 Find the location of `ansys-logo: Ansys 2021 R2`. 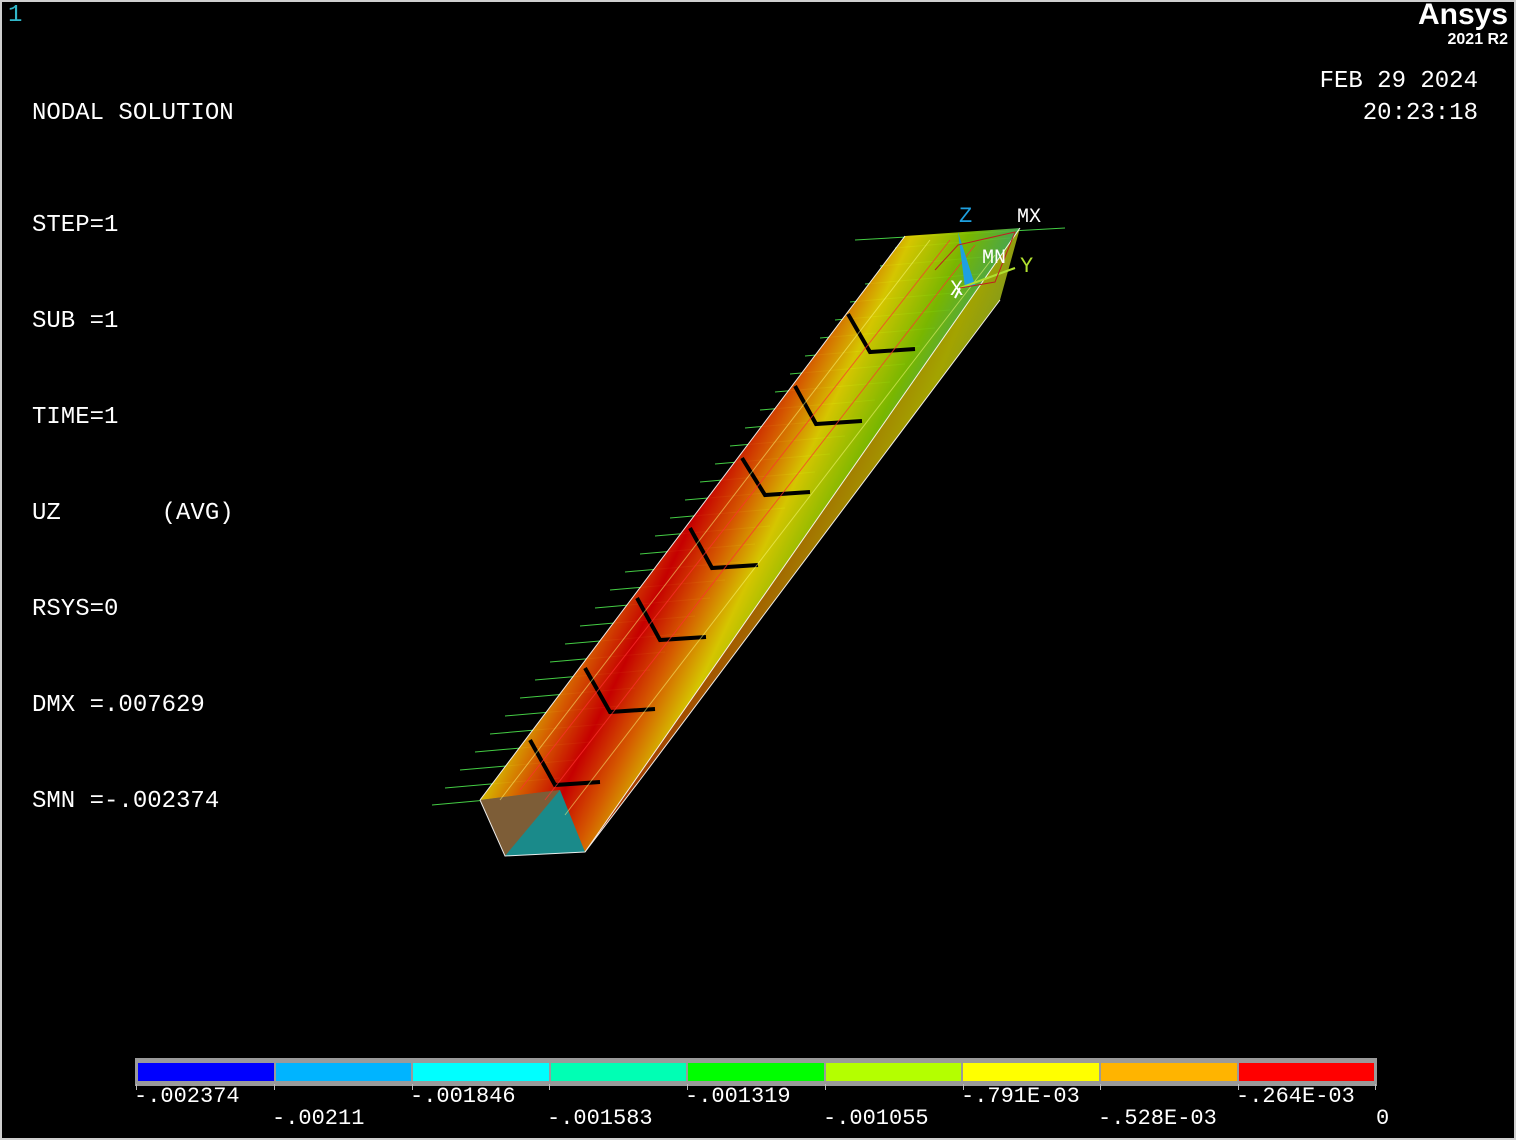

ansys-logo: Ansys 2021 R2 is located at coordinates (1463, 25).